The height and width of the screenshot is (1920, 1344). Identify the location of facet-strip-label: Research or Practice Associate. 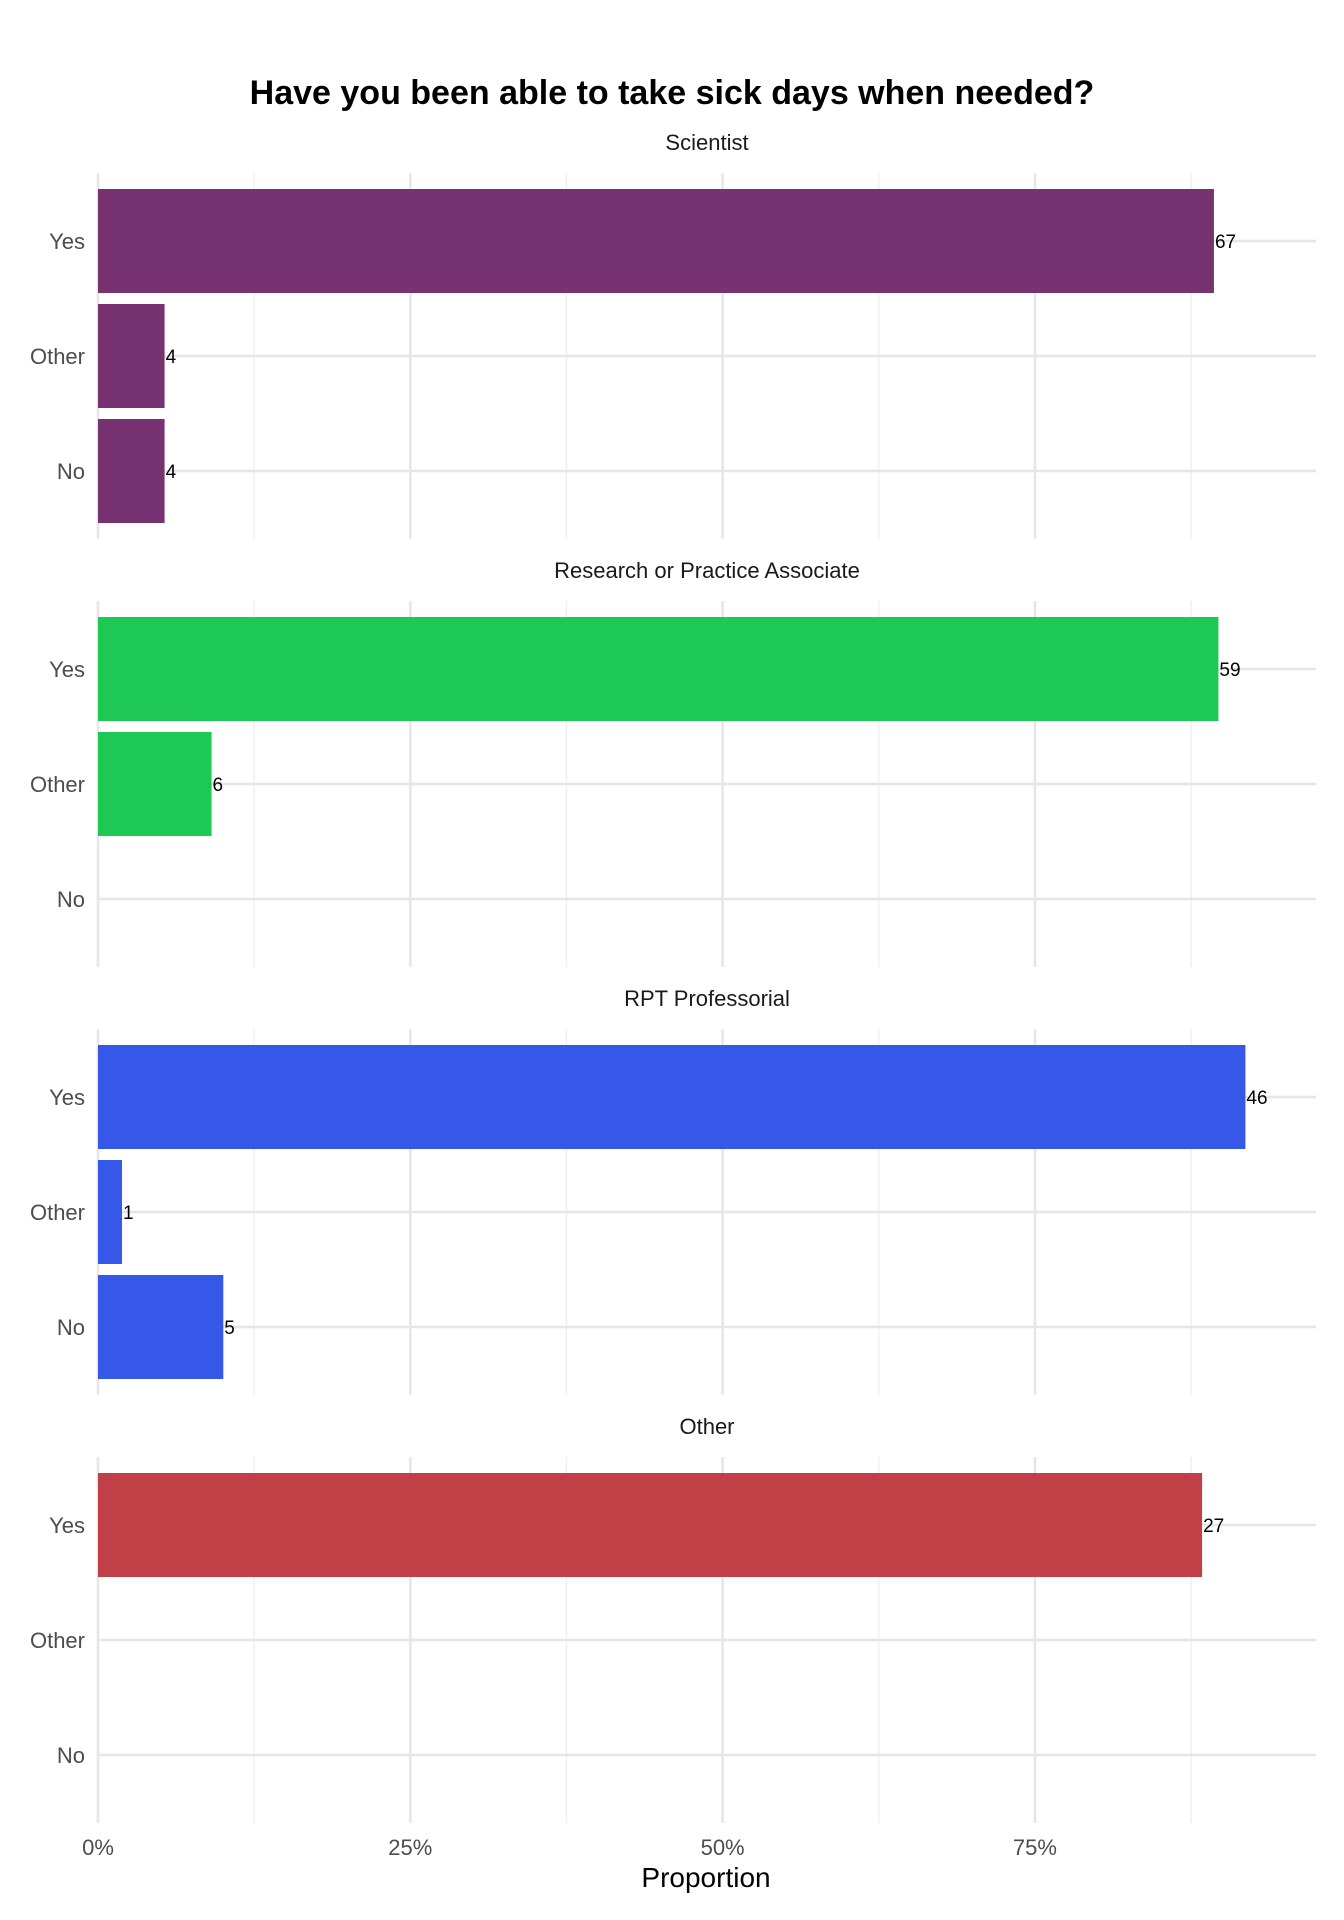
(707, 570).